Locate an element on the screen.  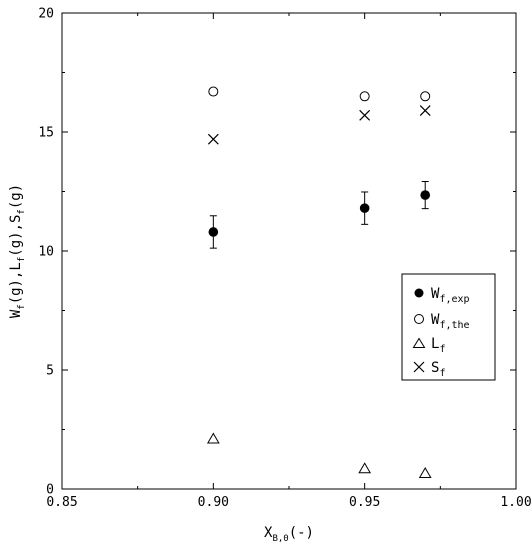
x-axis-title-sub: B,0 is located at coordinates (280, 539).